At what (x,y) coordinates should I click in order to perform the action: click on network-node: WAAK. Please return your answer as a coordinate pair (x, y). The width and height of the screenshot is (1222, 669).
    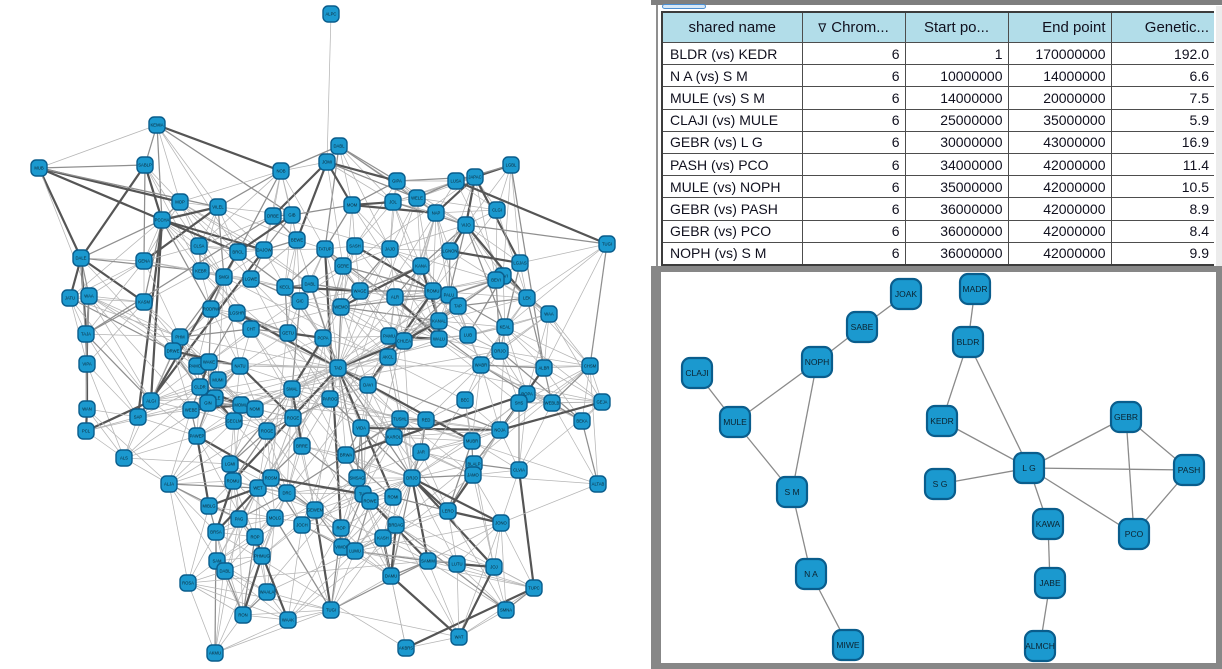
    Looking at the image, I should click on (288, 620).